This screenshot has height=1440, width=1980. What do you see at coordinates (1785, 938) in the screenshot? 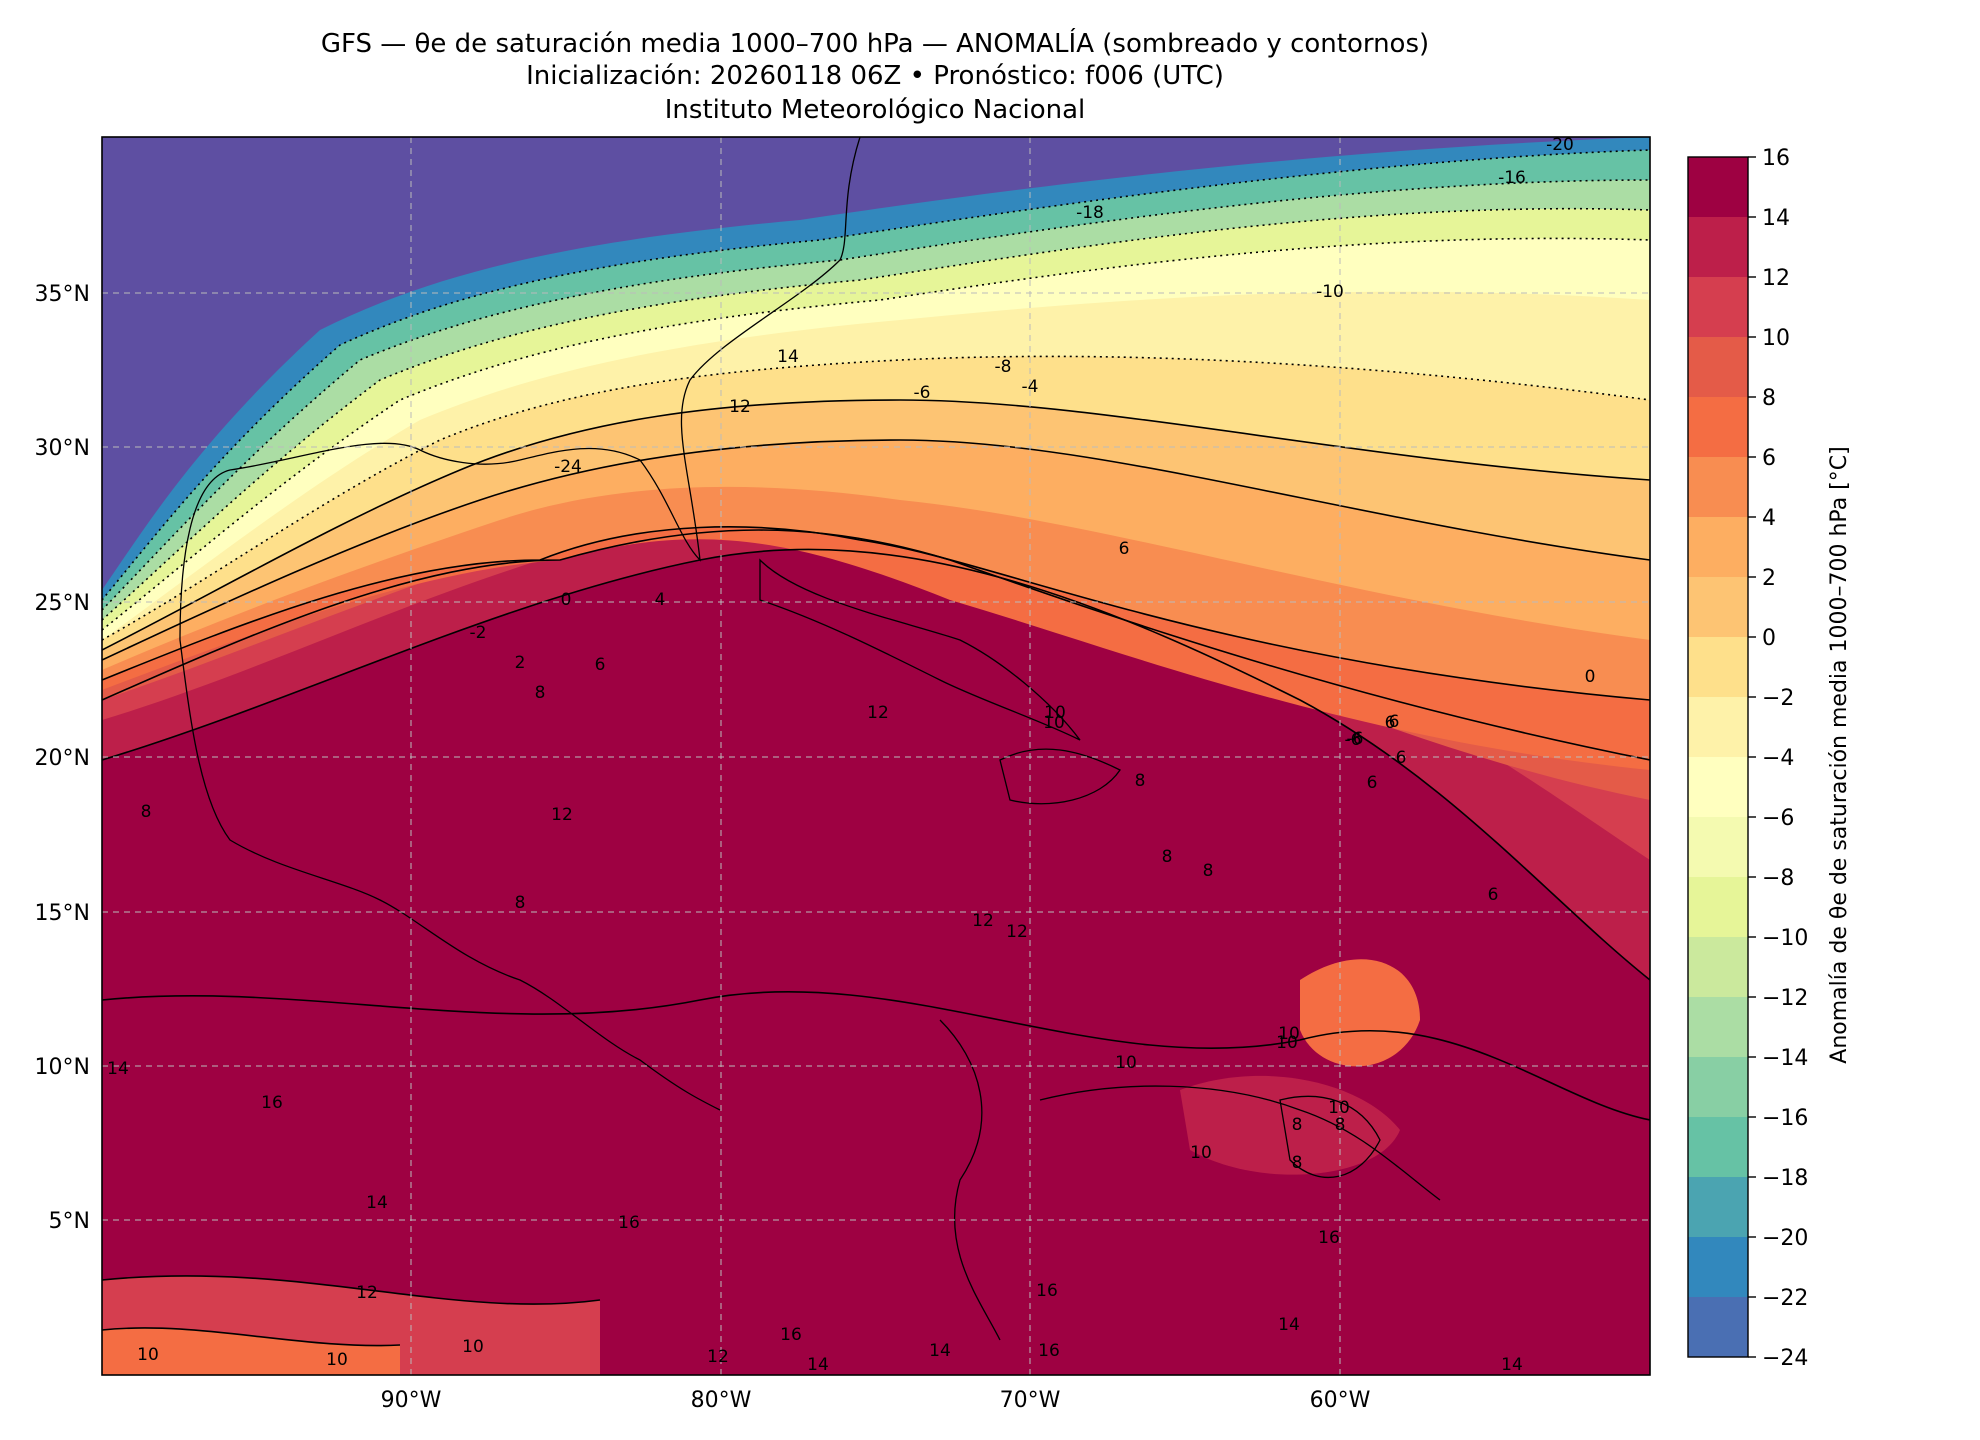
I see `colorbar-tick-label: −10` at bounding box center [1785, 938].